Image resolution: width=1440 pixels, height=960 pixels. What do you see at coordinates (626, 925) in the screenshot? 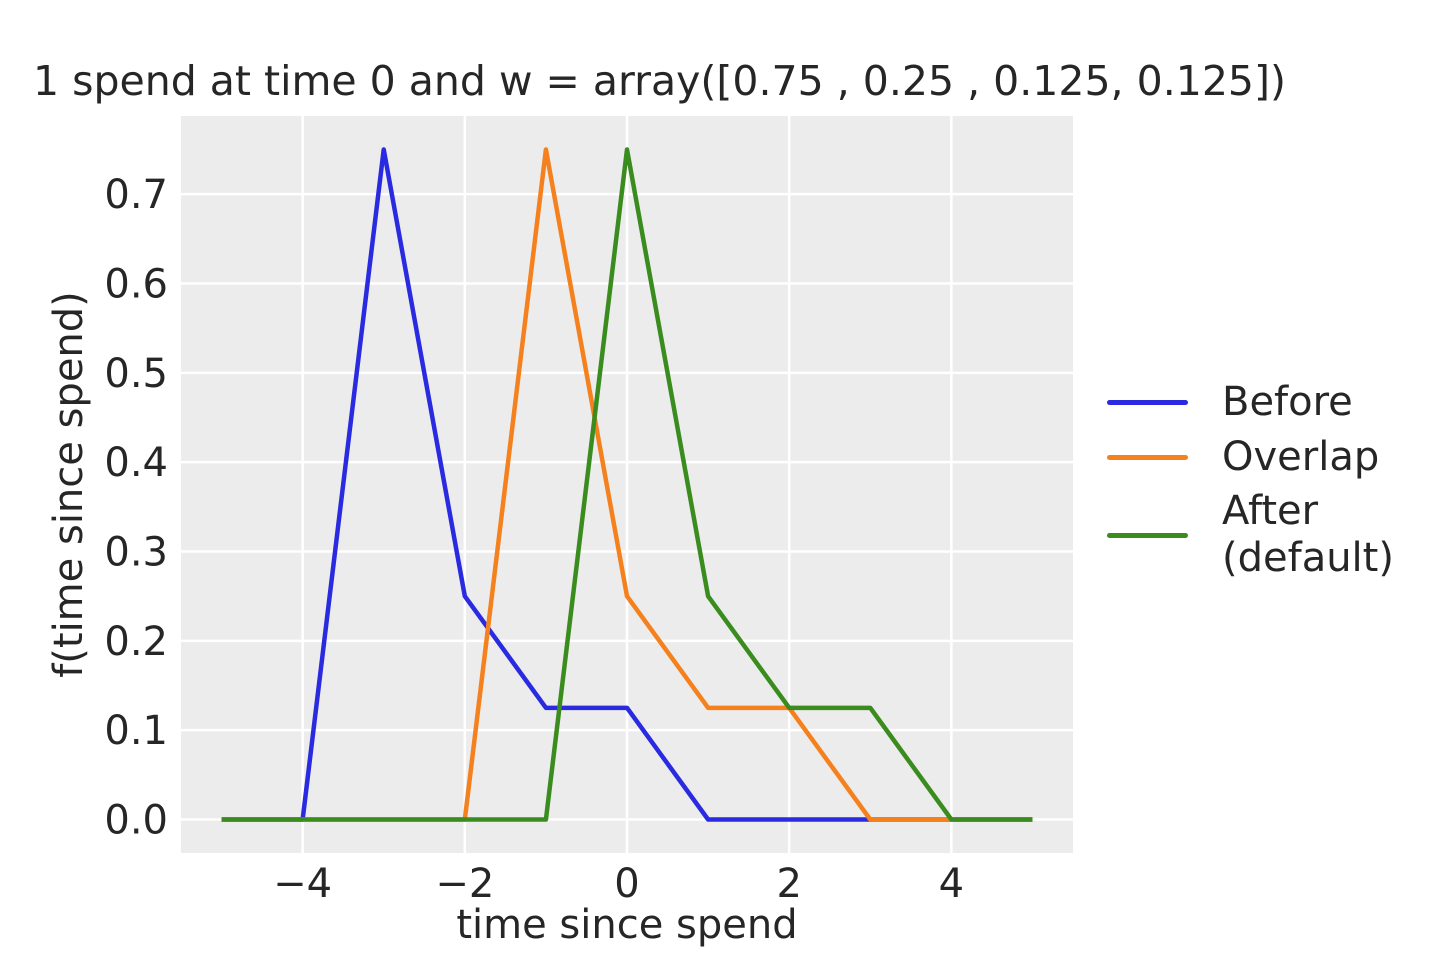
I see `x-axis-label: time since spend` at bounding box center [626, 925].